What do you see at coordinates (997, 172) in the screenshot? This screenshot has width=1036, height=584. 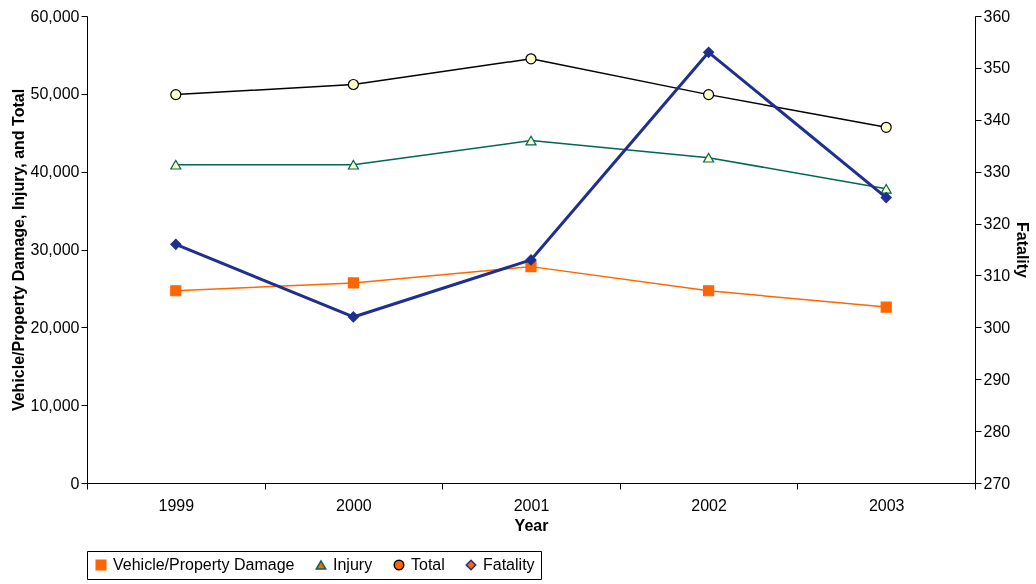 I see `y2-tick-label: 330` at bounding box center [997, 172].